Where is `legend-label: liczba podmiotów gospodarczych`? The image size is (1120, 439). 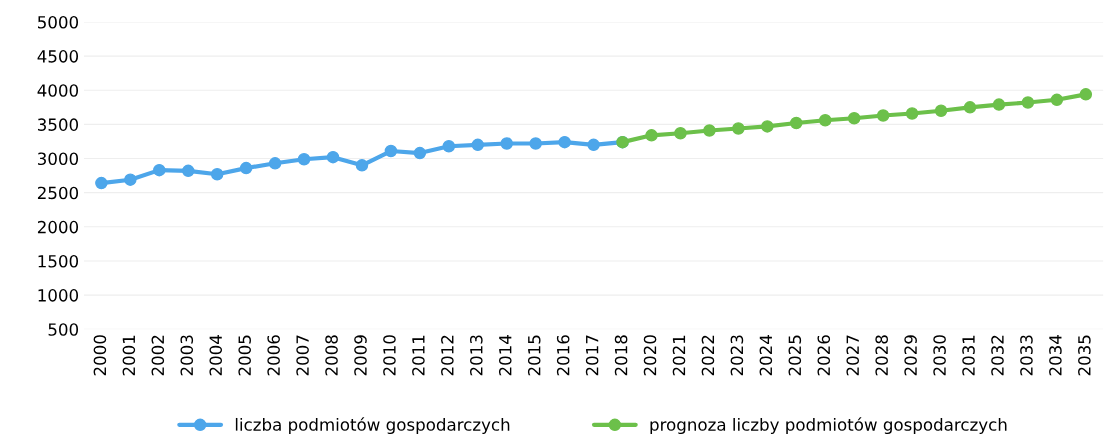 legend-label: liczba podmiotów gospodarczych is located at coordinates (372, 426).